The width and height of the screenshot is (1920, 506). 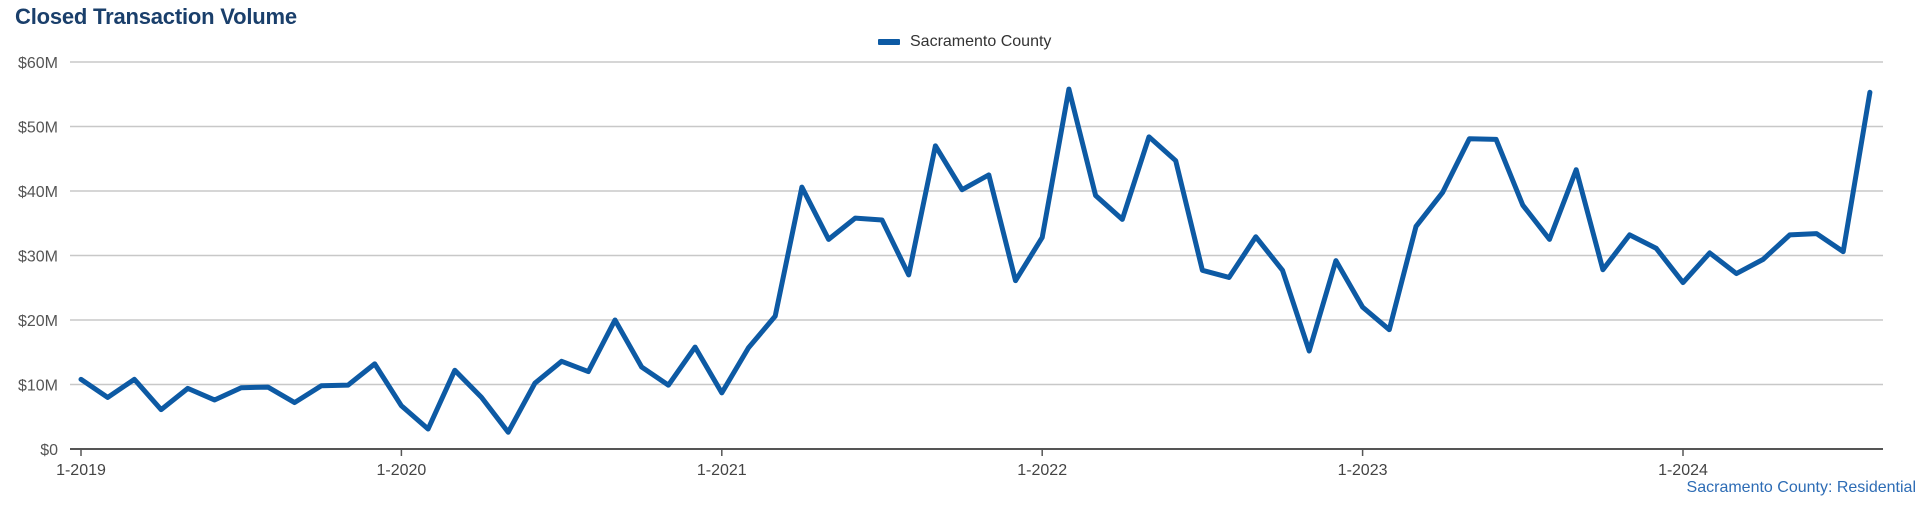 I want to click on x-tick-label: 1-2020, so click(x=401, y=470).